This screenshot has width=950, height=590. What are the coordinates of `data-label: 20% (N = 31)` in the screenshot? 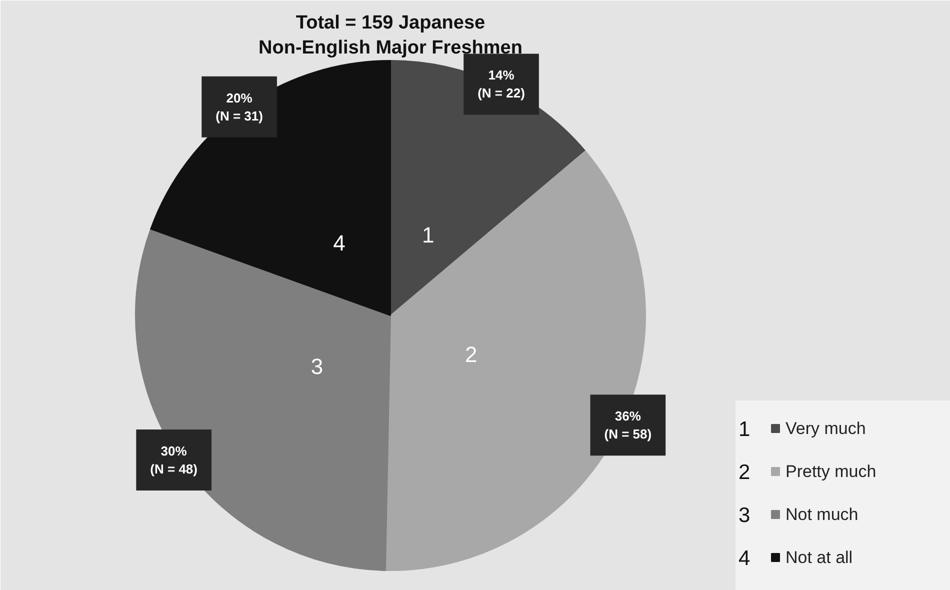 It's located at (239, 107).